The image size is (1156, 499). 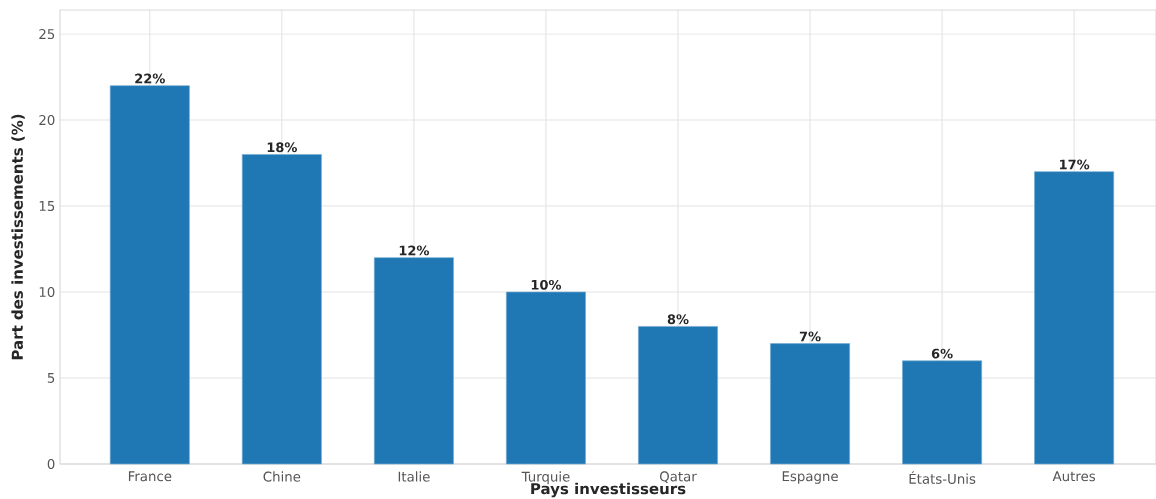 What do you see at coordinates (546, 284) in the screenshot?
I see `data-label: 10%` at bounding box center [546, 284].